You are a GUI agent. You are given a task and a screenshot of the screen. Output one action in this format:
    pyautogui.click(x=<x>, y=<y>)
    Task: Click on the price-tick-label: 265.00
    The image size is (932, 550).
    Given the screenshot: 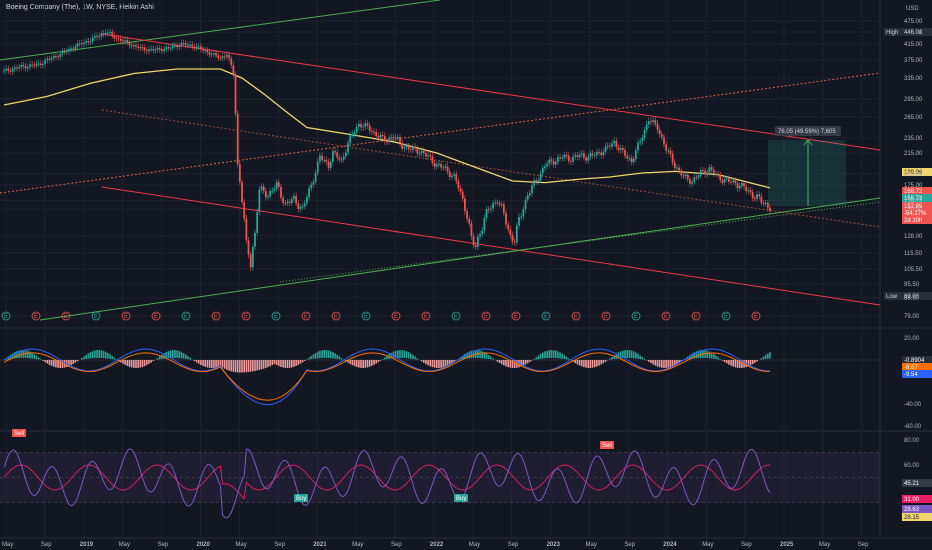 What is the action you would take?
    pyautogui.click(x=913, y=118)
    